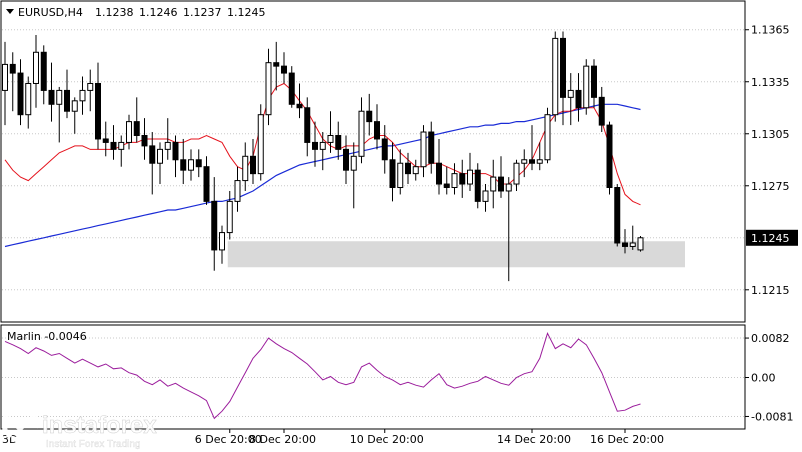 The image size is (802, 452). I want to click on time-tick-label: 6 Dec 20:00, so click(228, 439).